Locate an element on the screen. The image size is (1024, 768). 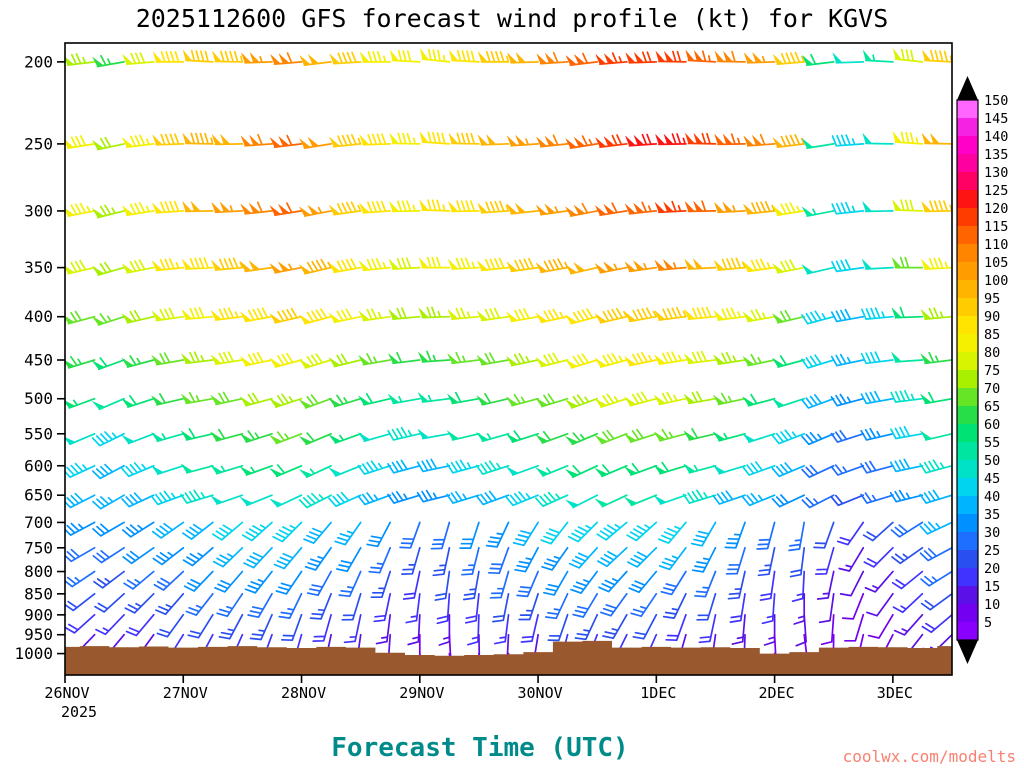
svg-text: 135 is located at coordinates (996, 155).